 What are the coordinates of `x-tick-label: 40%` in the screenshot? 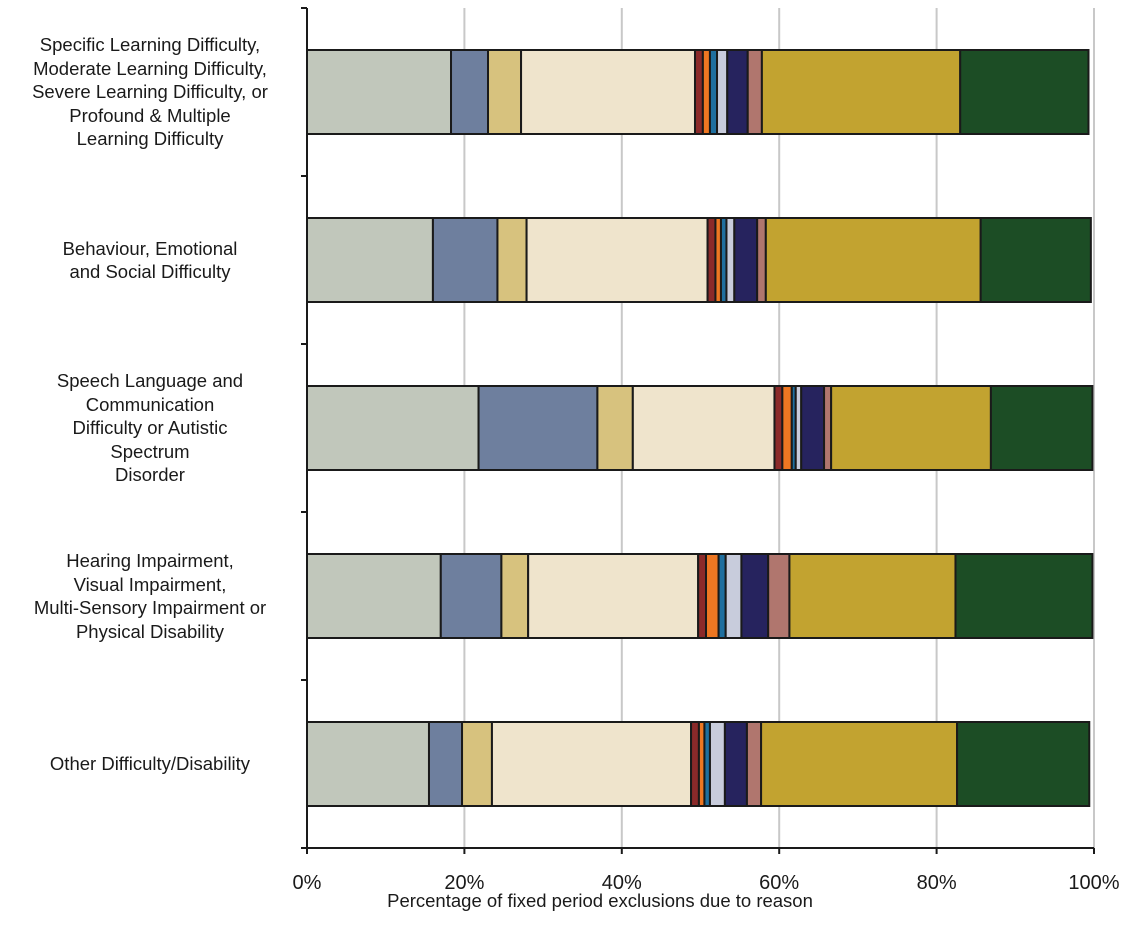 It's located at (621, 883).